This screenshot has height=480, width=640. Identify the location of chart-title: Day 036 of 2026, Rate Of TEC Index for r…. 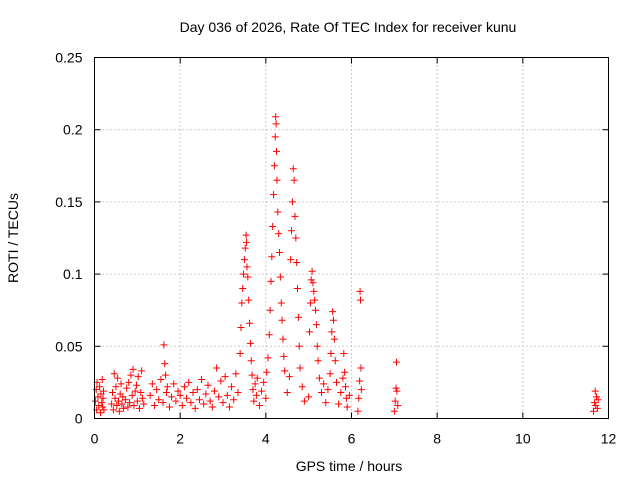
(348, 27).